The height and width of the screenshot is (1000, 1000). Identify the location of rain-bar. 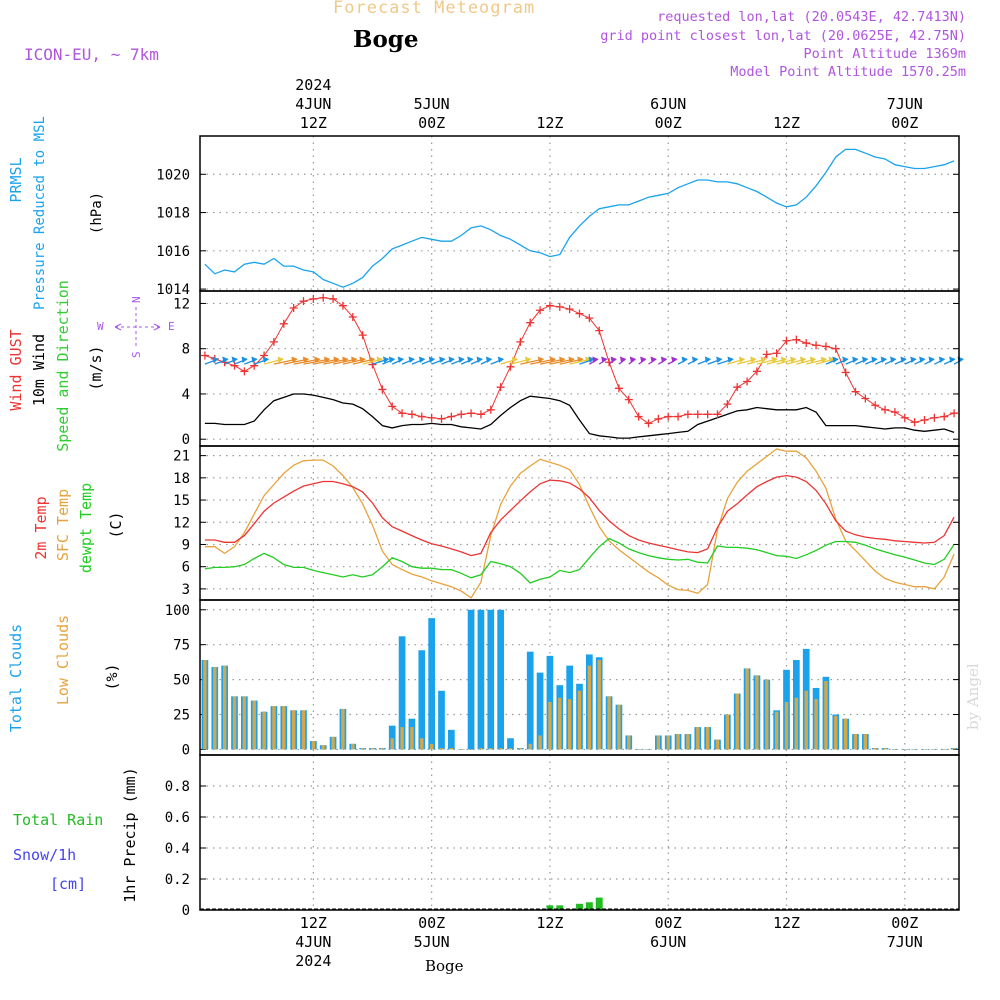
(599, 903).